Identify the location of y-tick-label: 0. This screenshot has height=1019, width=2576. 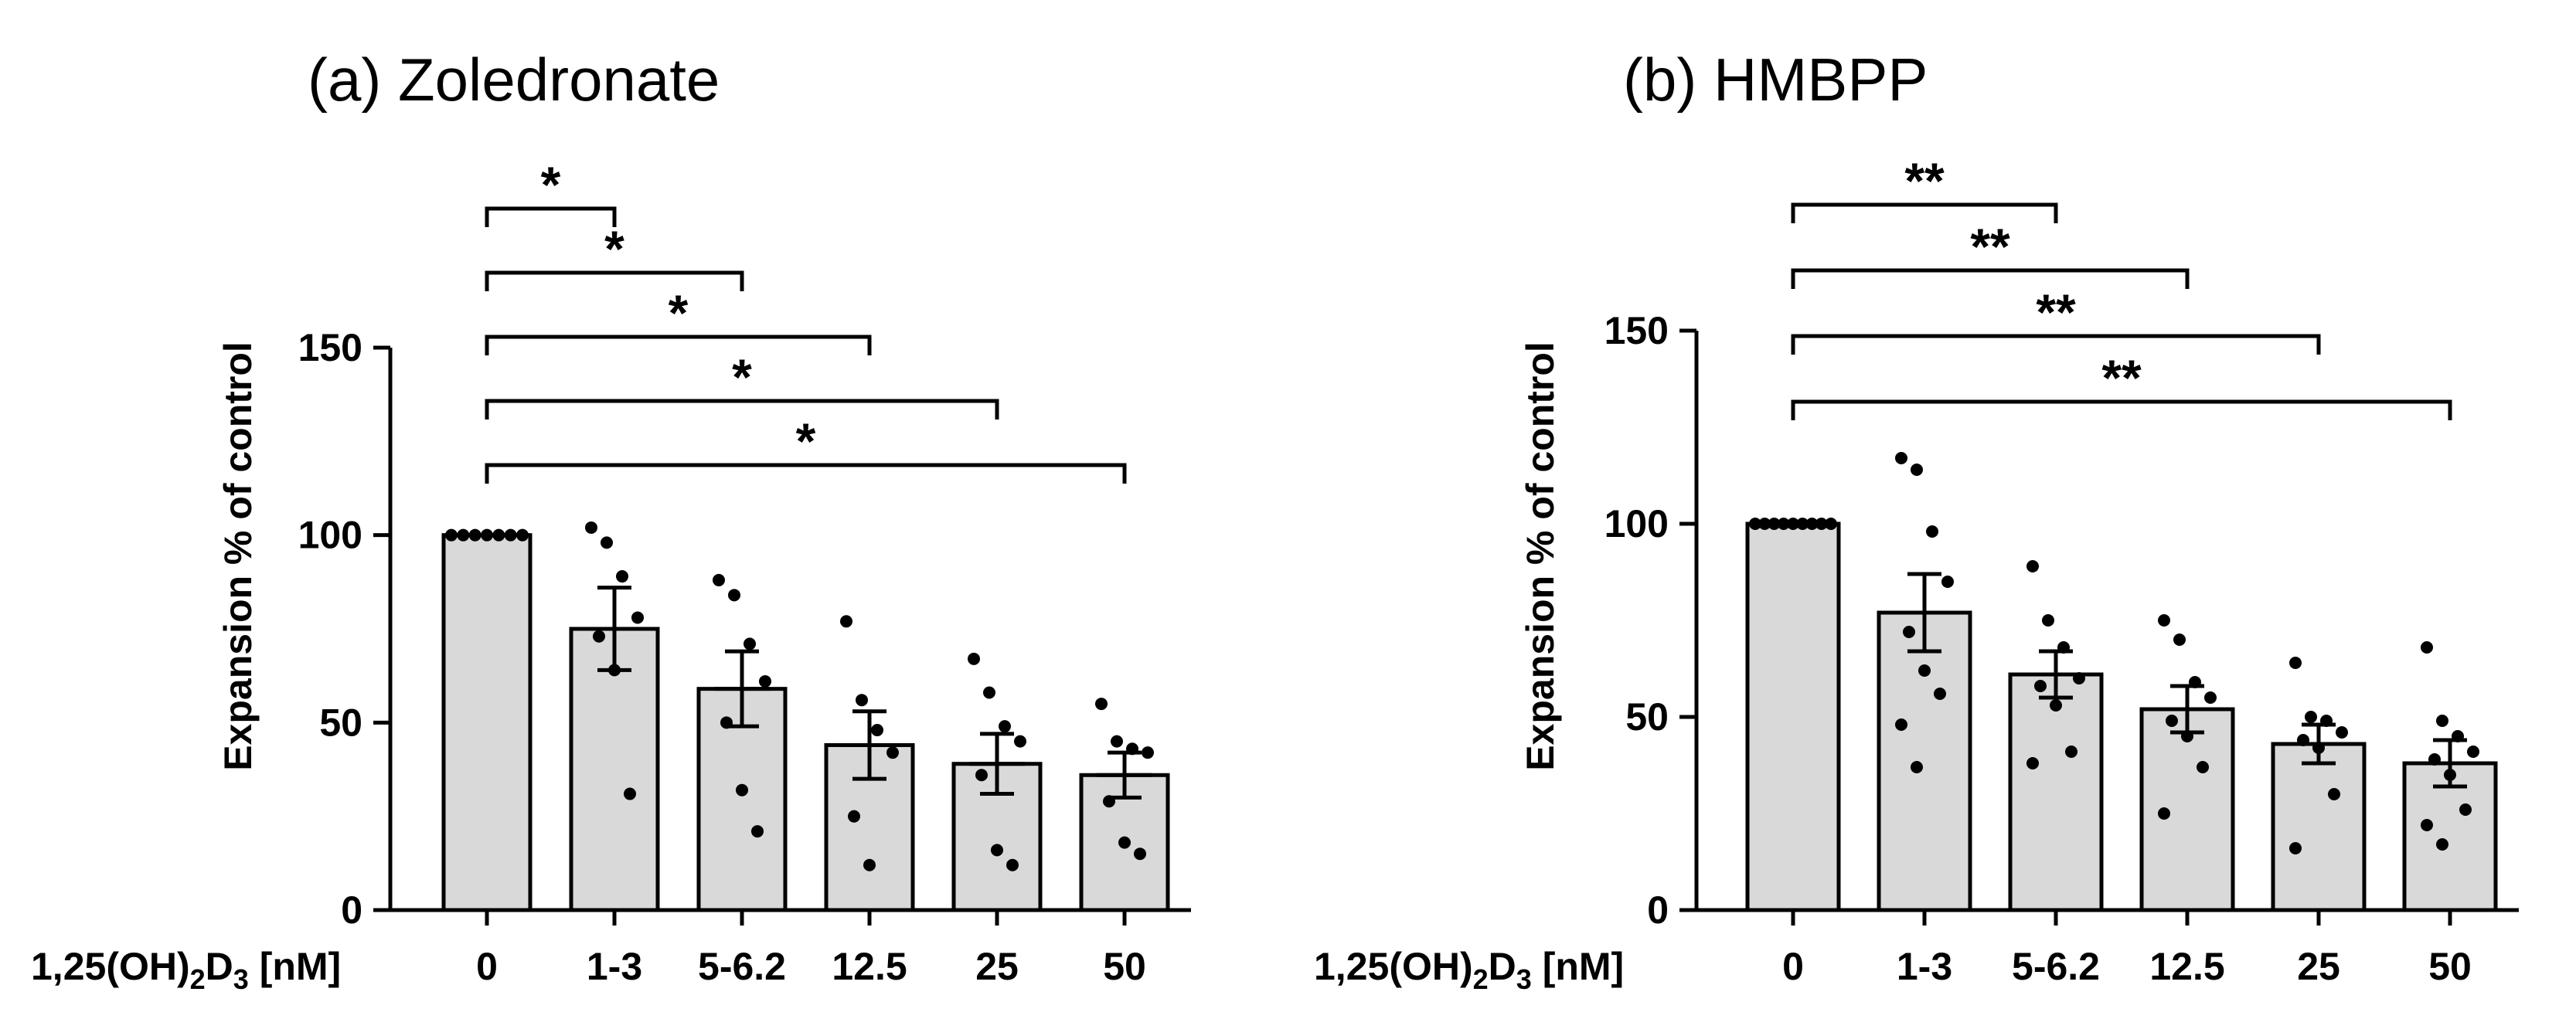
(1658, 910).